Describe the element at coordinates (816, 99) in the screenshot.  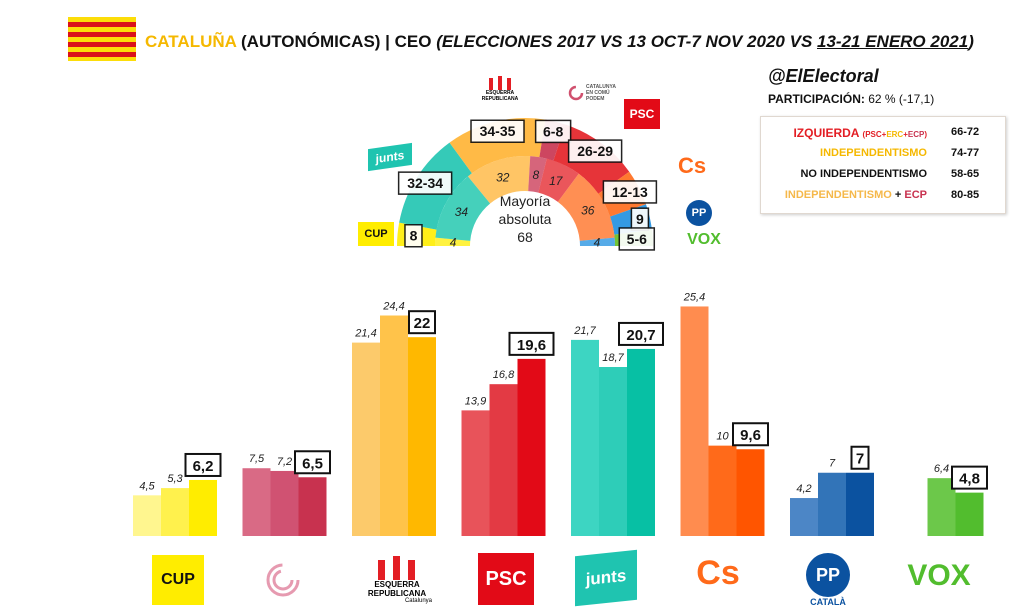
I see `participation-label: PARTICIPACIÓN:` at that location.